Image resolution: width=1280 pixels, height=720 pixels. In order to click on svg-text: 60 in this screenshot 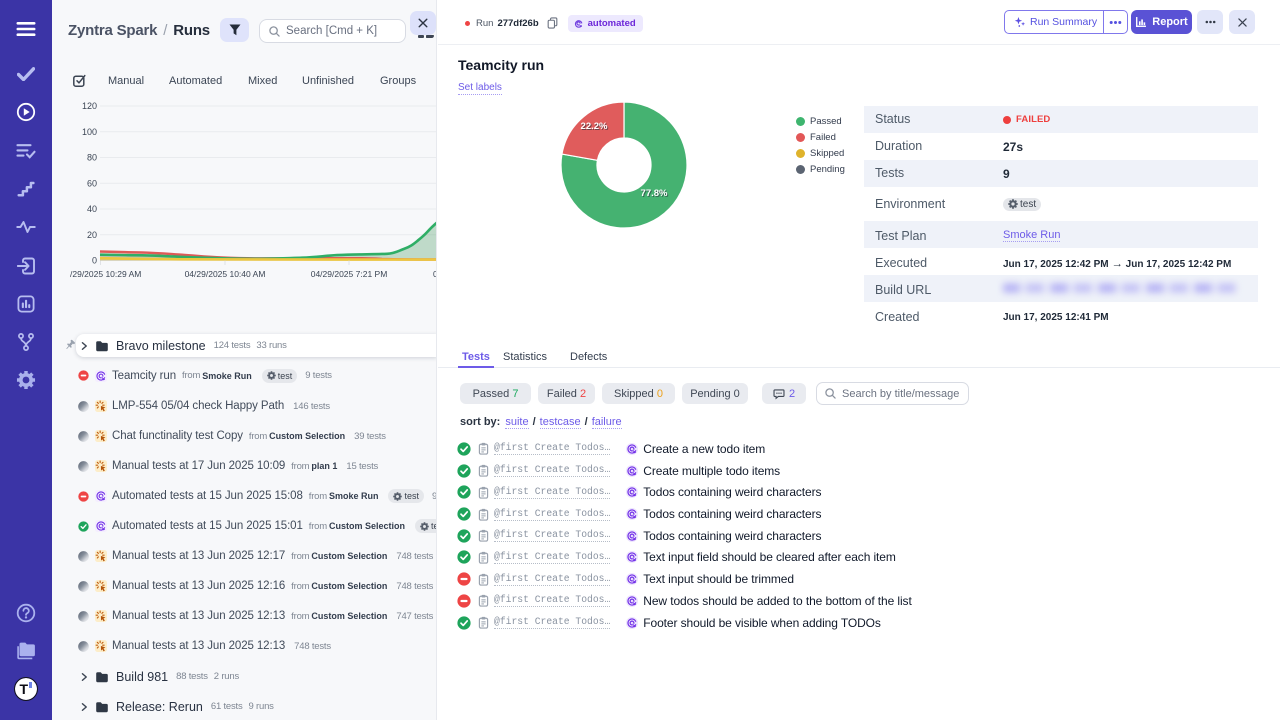, I will do `click(92, 183)`.